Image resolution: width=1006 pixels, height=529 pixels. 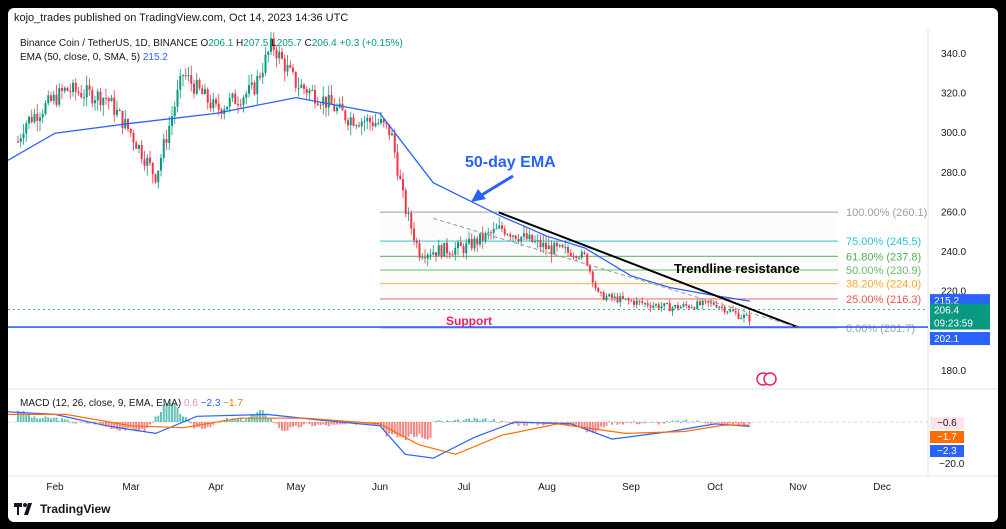 What do you see at coordinates (883, 285) in the screenshot?
I see `fib-level-label: 38.20% (224.0)` at bounding box center [883, 285].